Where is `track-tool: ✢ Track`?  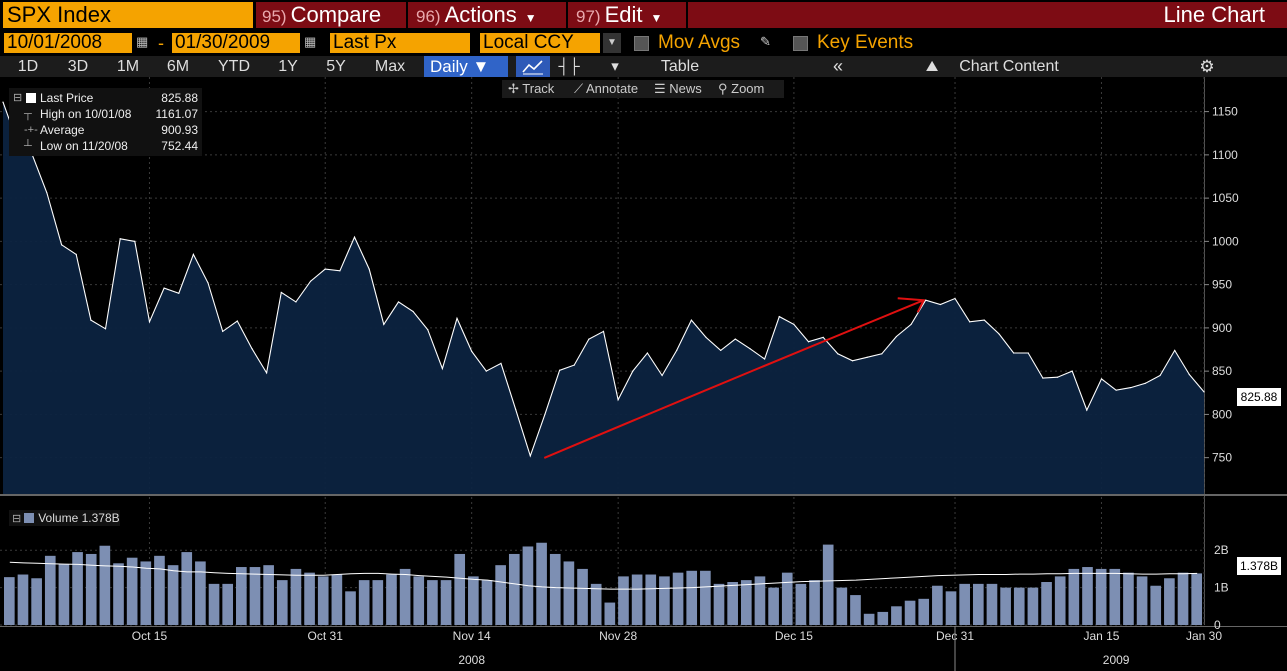 track-tool: ✢ Track is located at coordinates (539, 89).